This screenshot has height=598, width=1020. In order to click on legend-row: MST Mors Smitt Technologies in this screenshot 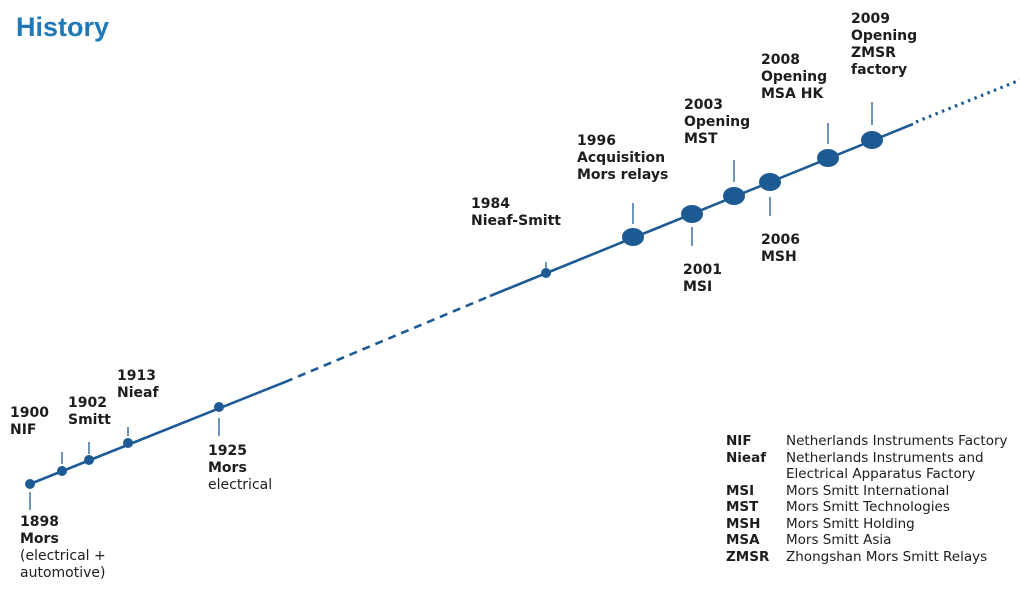, I will do `click(873, 507)`.